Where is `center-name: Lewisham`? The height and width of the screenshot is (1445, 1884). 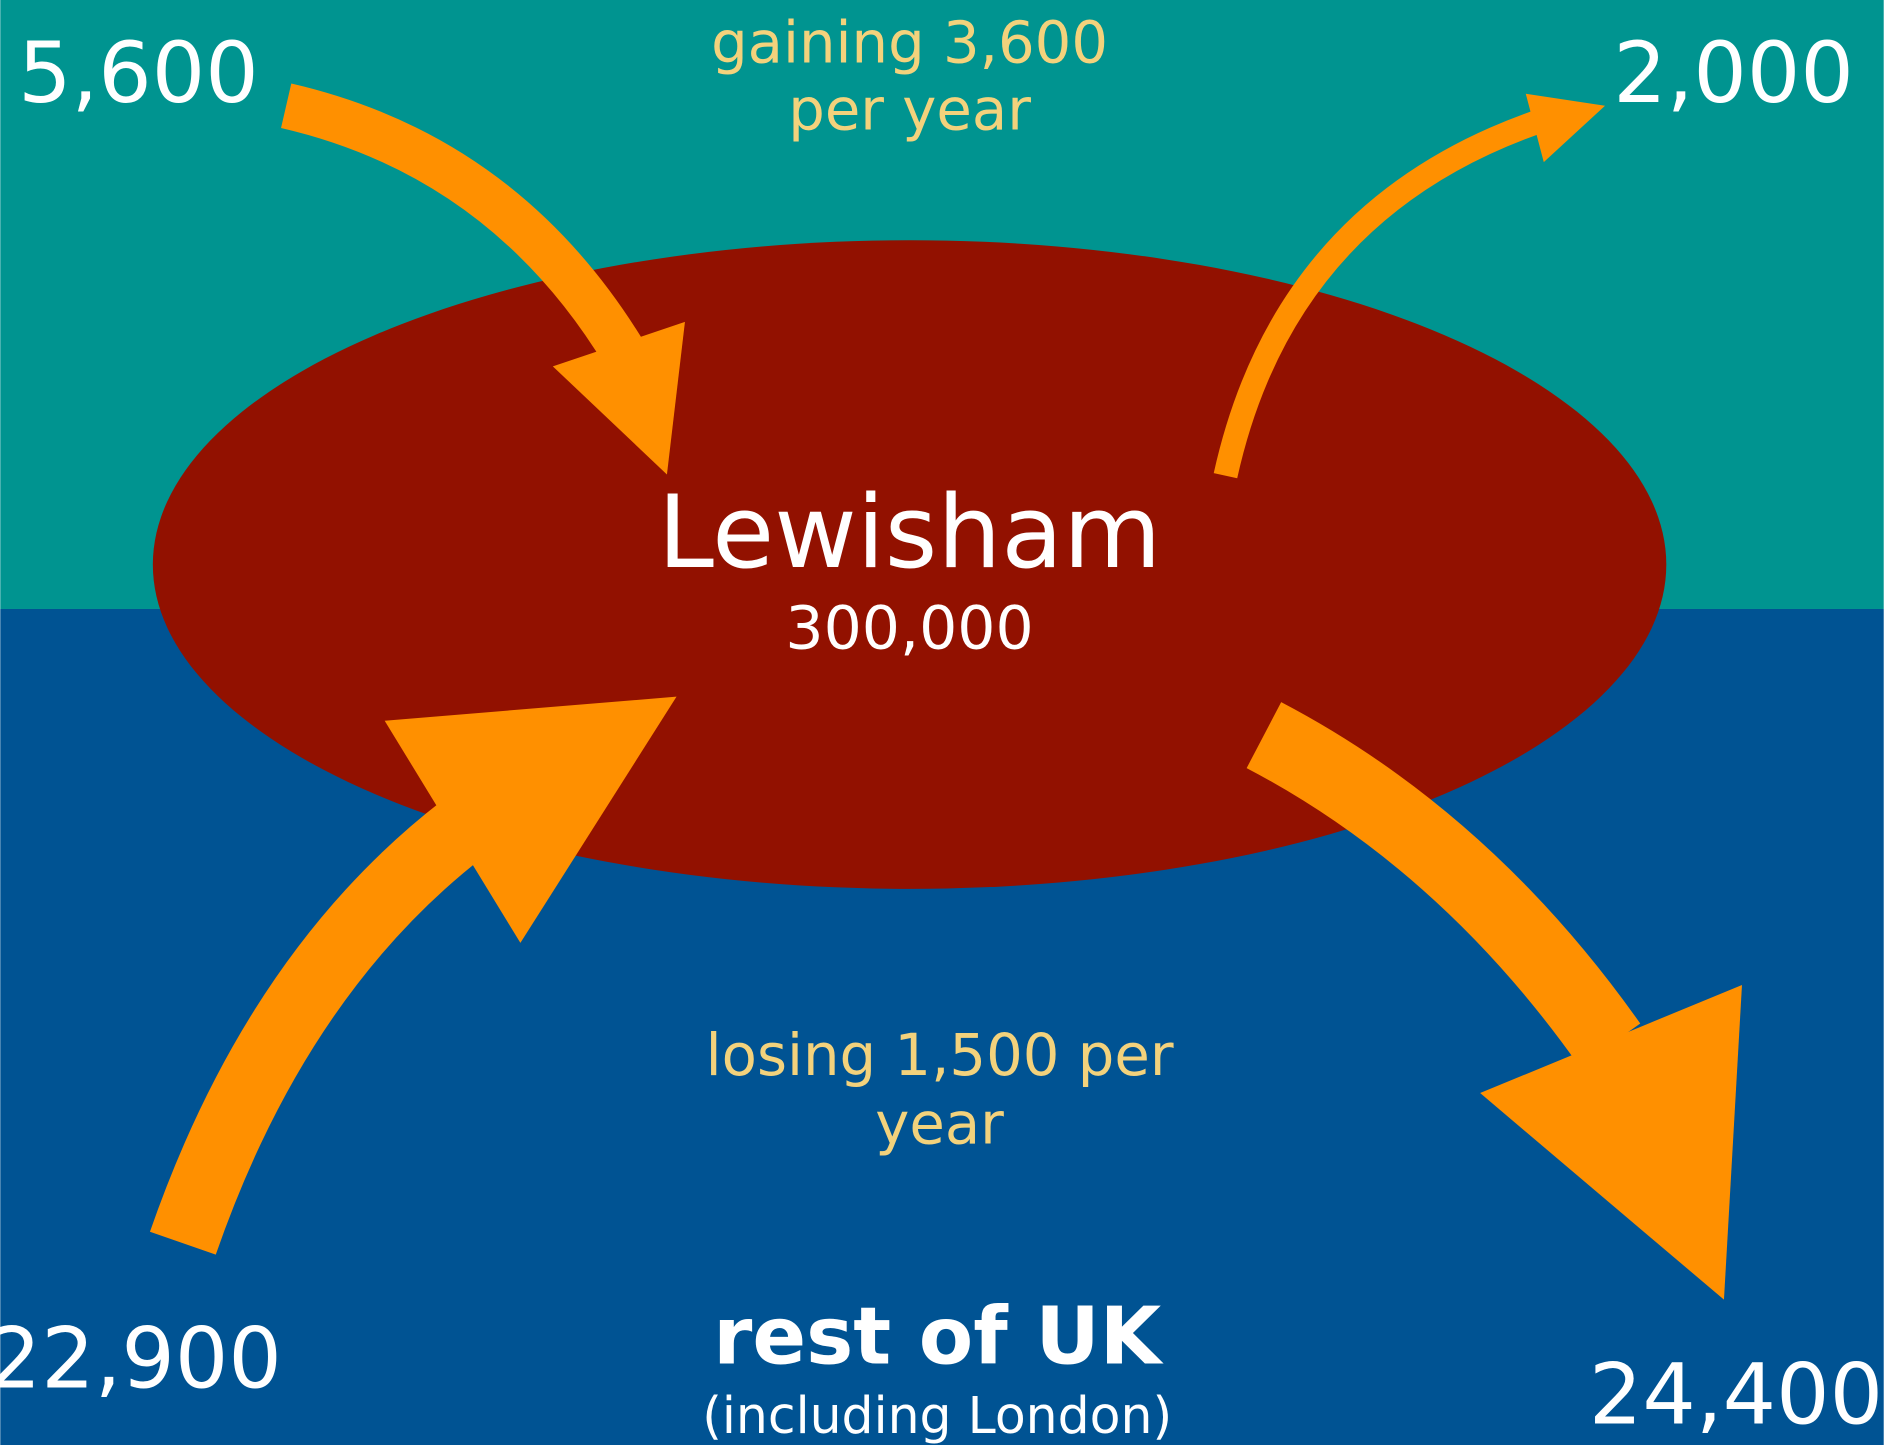
center-name: Lewisham is located at coordinates (910, 532).